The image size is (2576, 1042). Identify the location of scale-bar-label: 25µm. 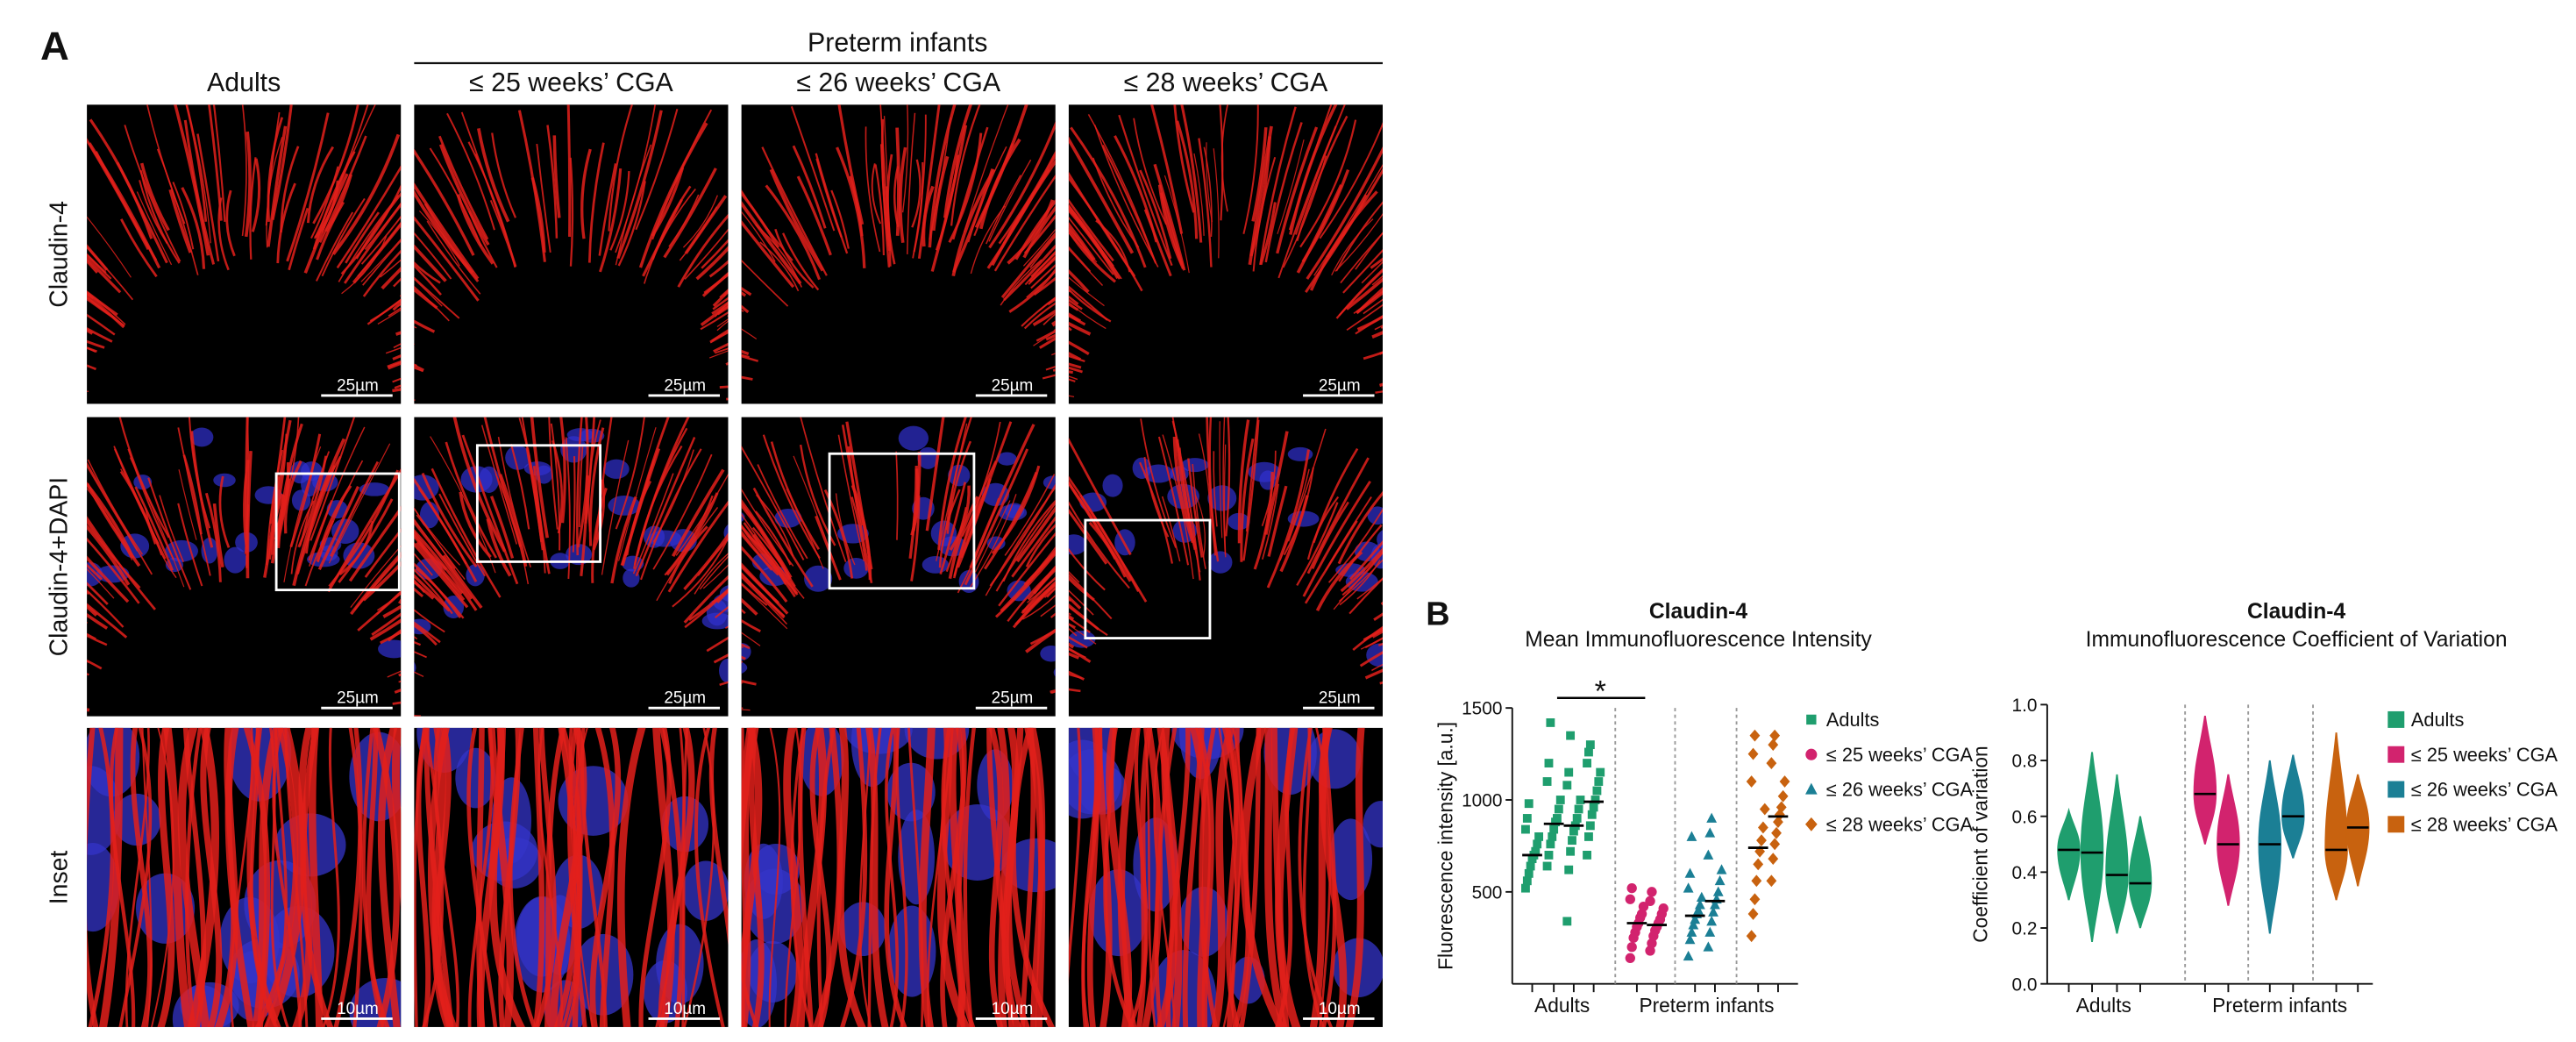
(358, 698).